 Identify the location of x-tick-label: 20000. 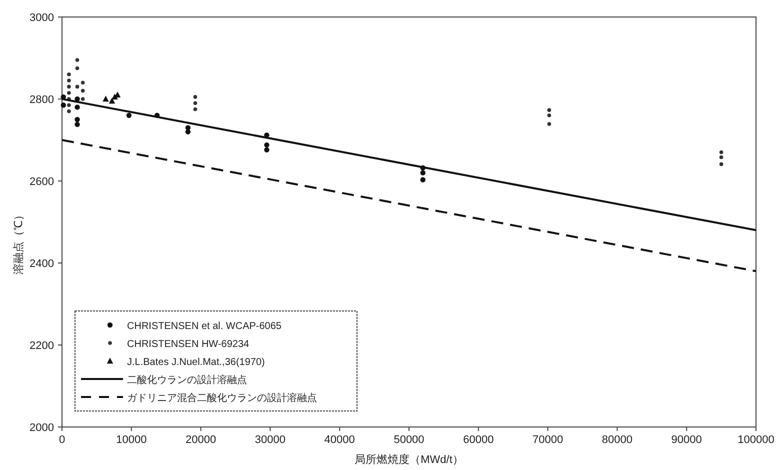
(201, 440).